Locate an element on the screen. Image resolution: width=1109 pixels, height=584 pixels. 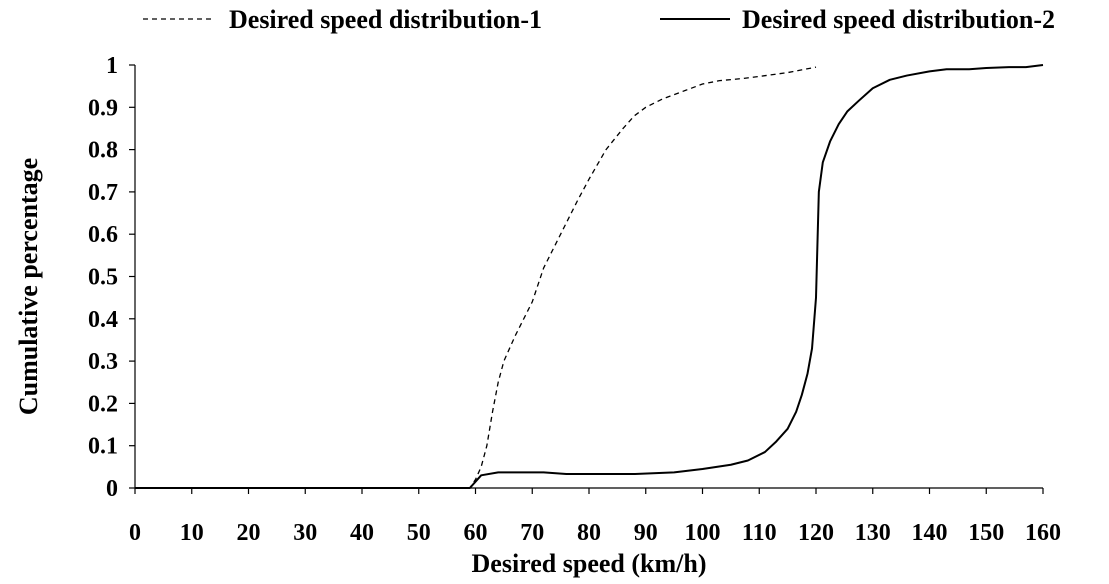
x-tick-label: 30 is located at coordinates (305, 533).